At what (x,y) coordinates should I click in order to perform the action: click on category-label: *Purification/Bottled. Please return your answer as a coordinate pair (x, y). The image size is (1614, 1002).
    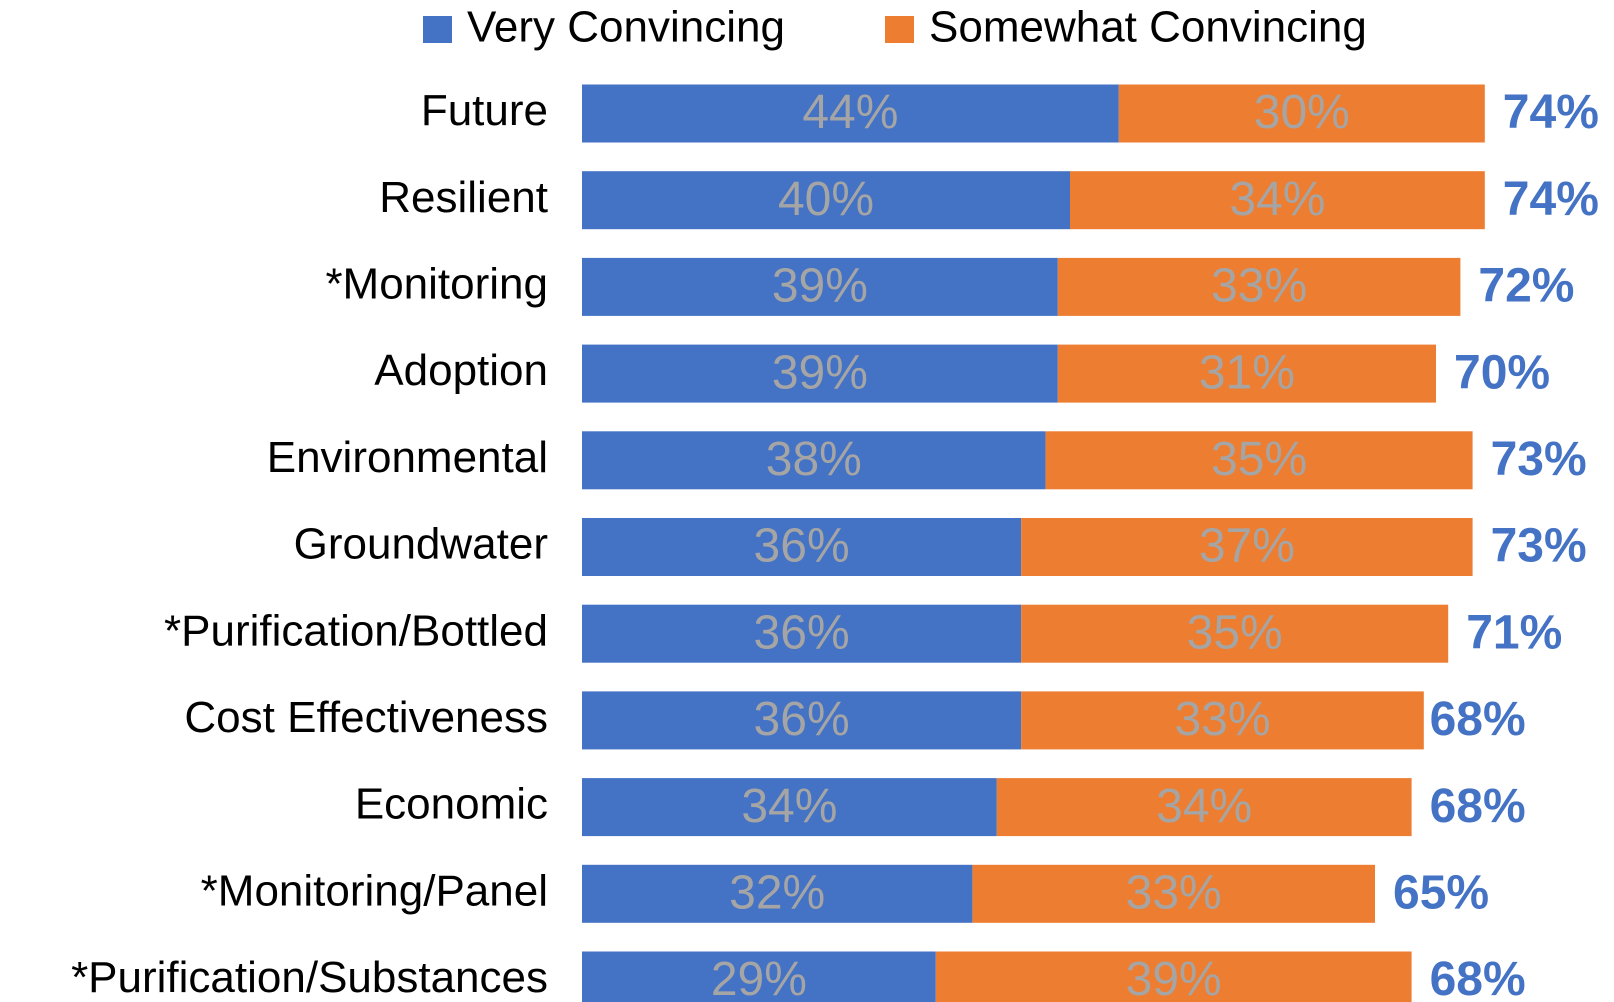
    Looking at the image, I should click on (356, 630).